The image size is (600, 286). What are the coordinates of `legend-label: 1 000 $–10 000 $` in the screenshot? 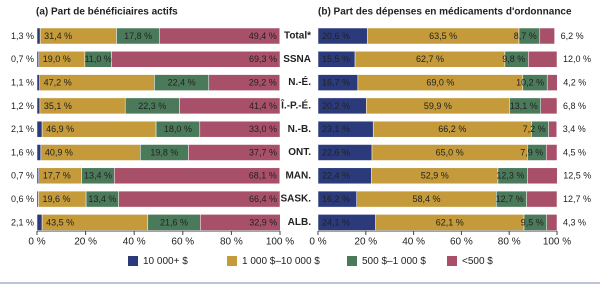 It's located at (281, 261).